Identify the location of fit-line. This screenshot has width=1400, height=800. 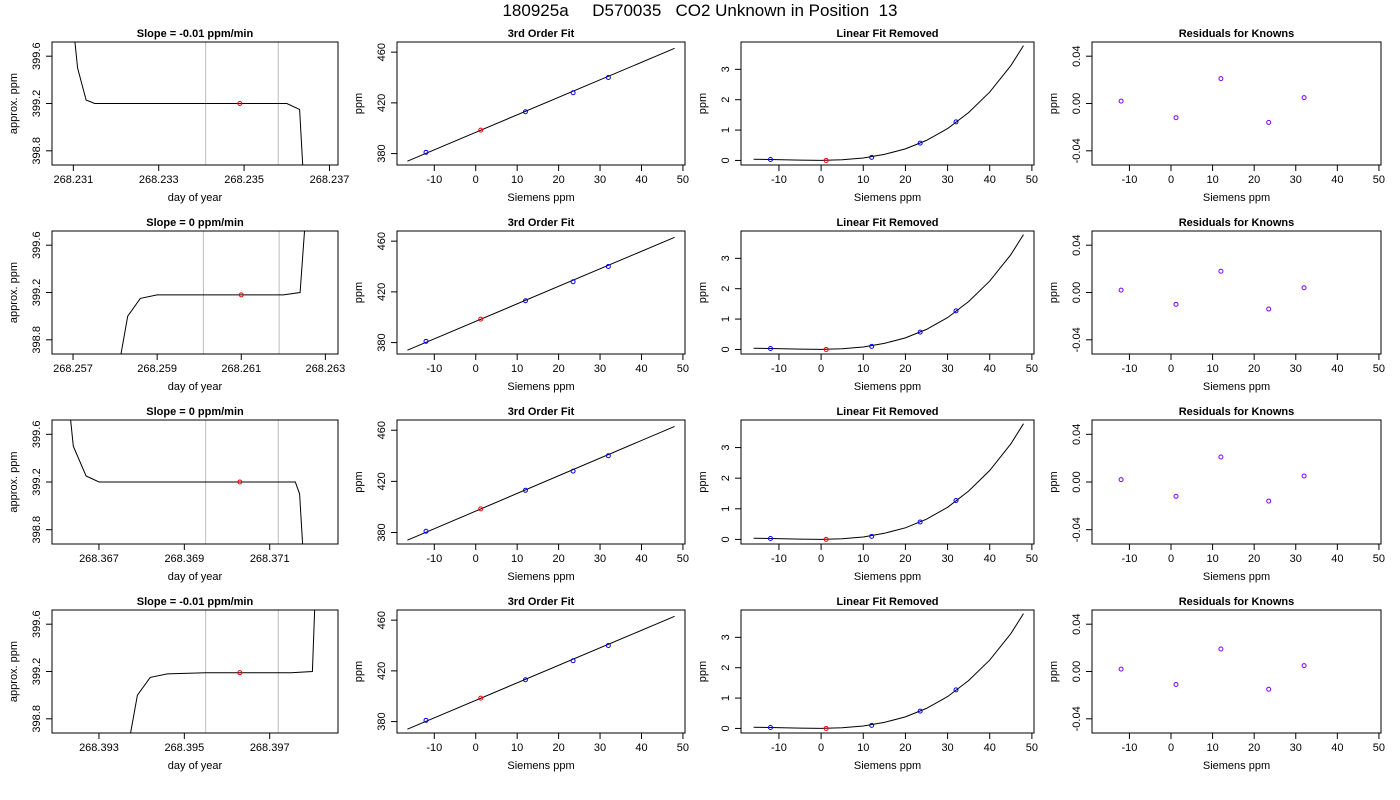
(541, 672).